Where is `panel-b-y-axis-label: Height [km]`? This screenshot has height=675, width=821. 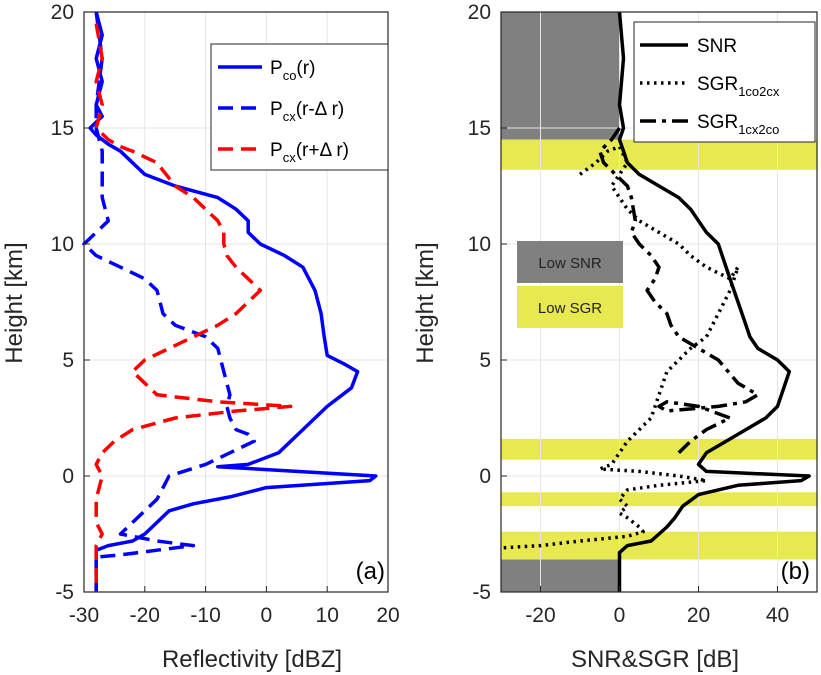 panel-b-y-axis-label: Height [km] is located at coordinates (425, 302).